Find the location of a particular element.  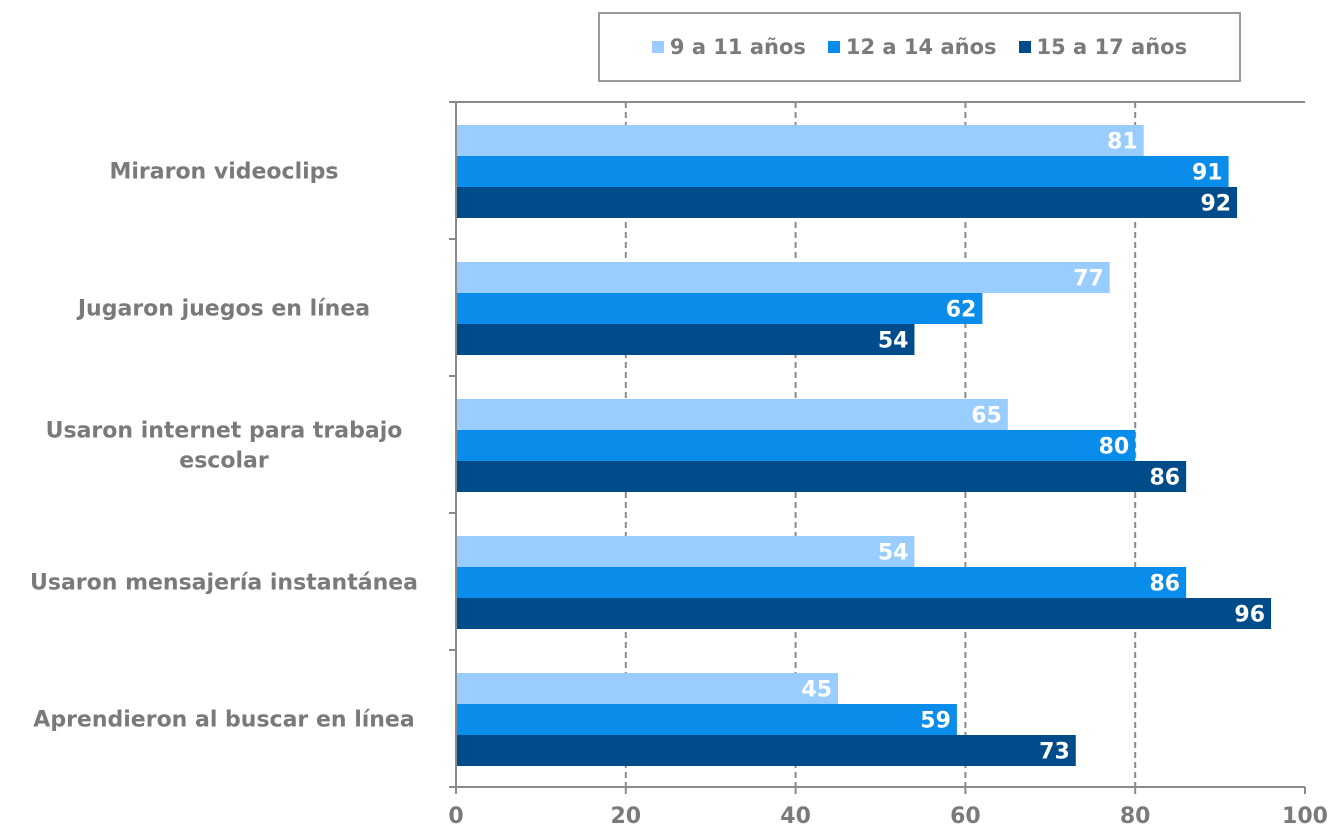

category-label: Usaron mensajería instantánea is located at coordinates (224, 583).